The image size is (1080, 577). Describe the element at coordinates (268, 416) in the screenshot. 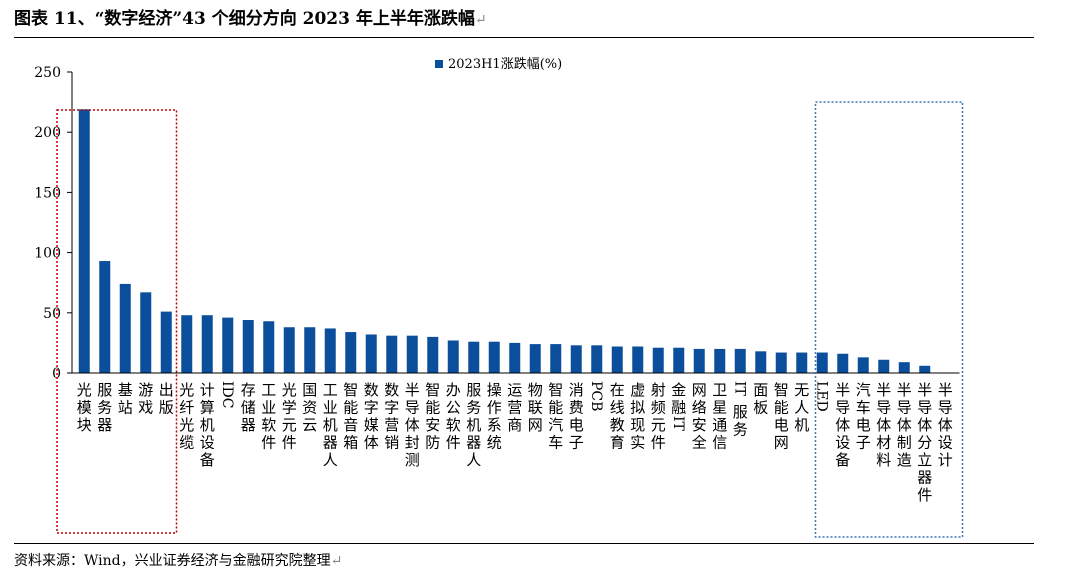

I see `x-tick-label: 工业软件` at that location.